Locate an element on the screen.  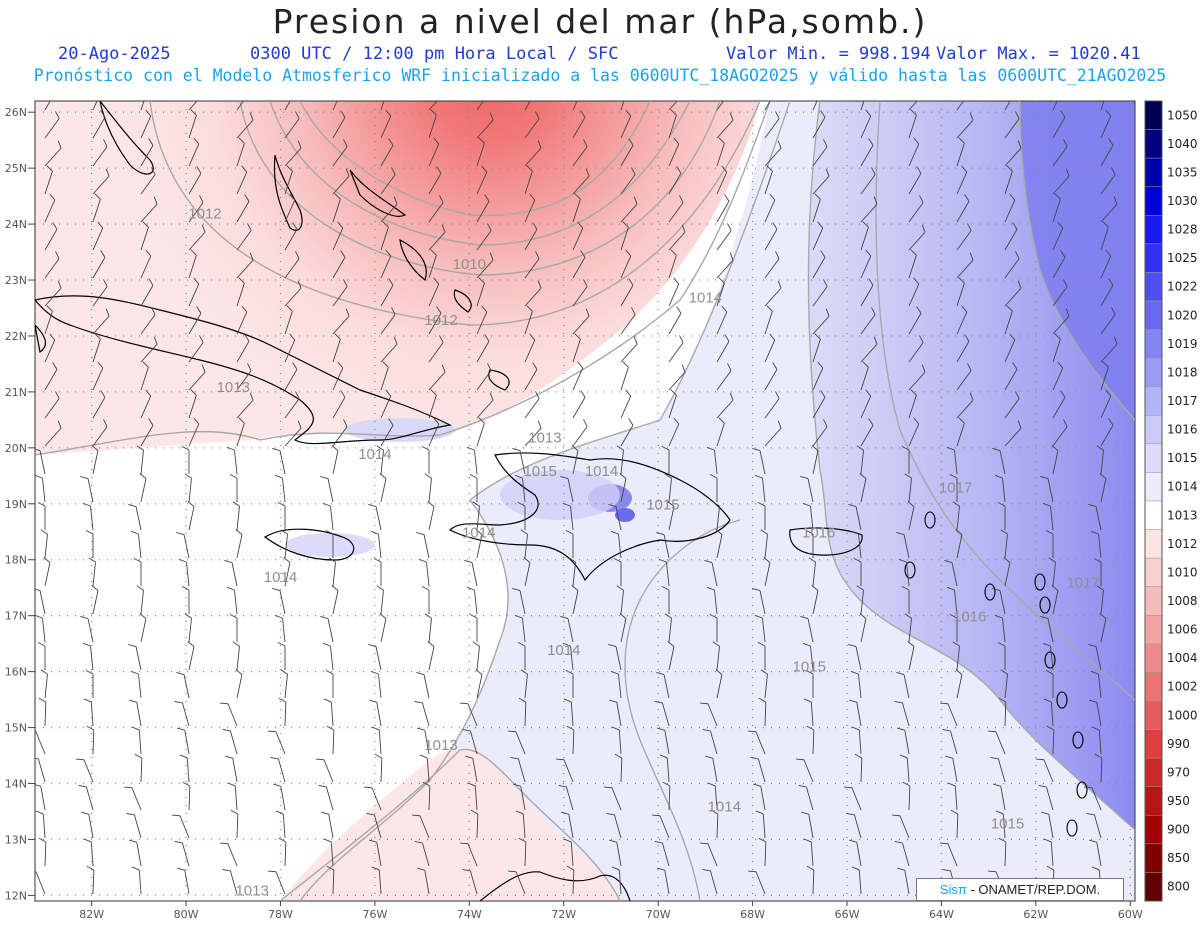
lat-tick-label: 26N is located at coordinates (16, 112).